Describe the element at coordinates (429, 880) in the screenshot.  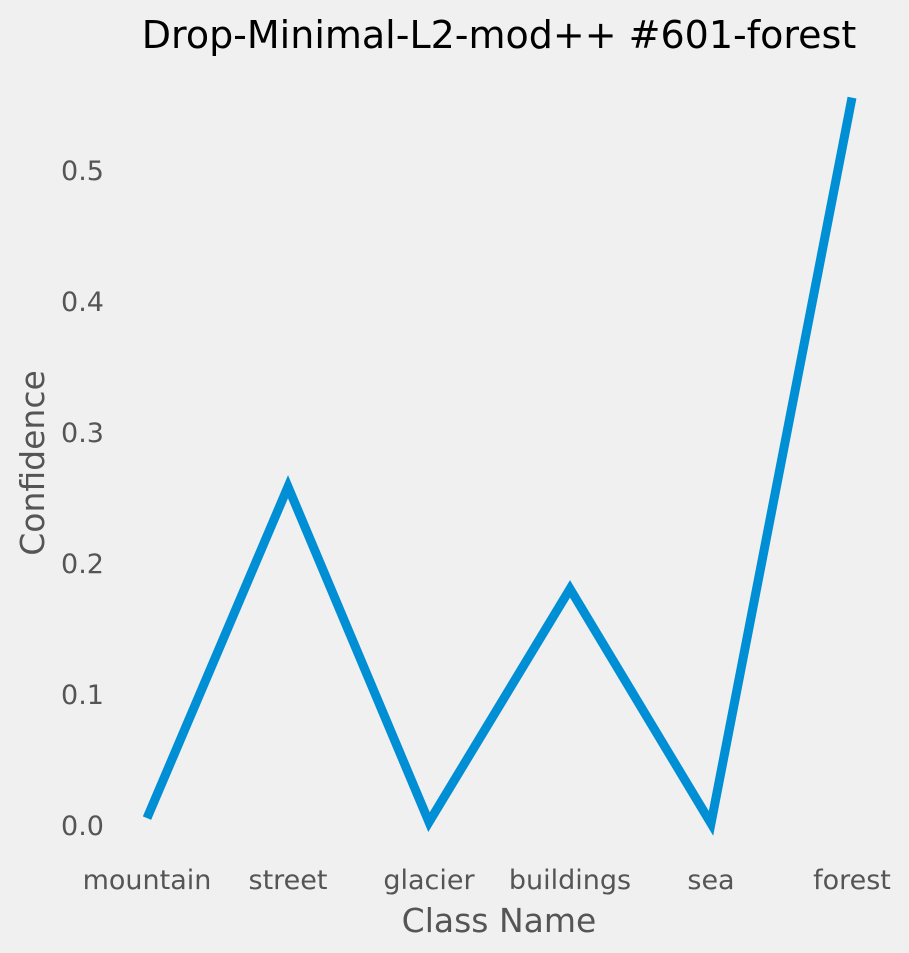
I see `x-tick-label: glacier` at that location.